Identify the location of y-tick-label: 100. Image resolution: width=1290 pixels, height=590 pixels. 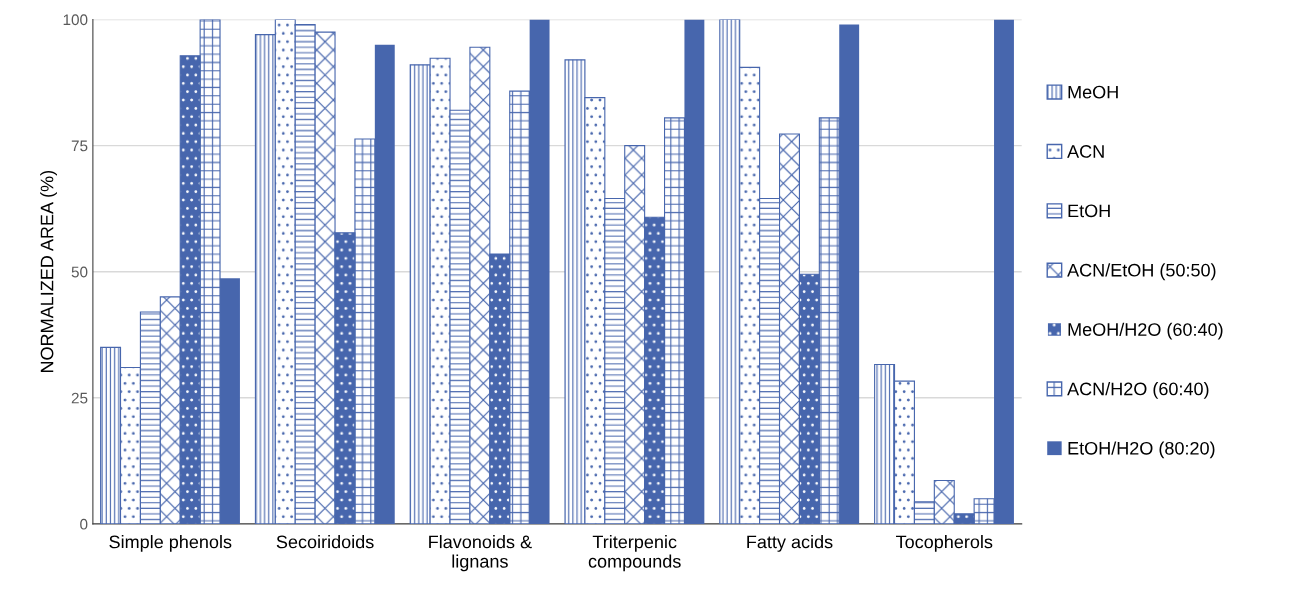
(75, 20).